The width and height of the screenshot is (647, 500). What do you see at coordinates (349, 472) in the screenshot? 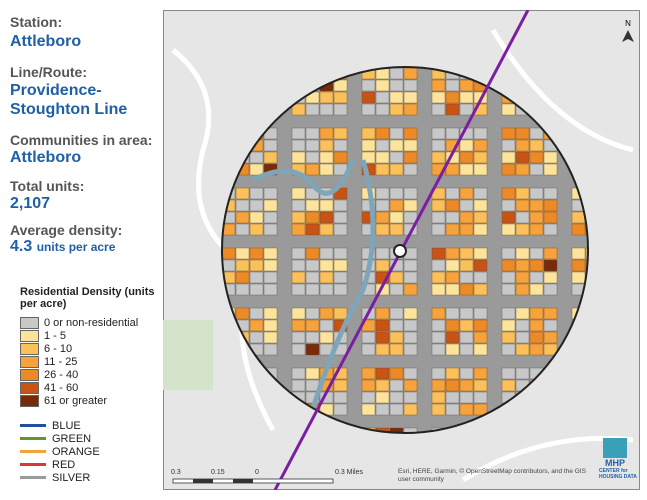
I see `scale-label: 0.3 Miles` at bounding box center [349, 472].